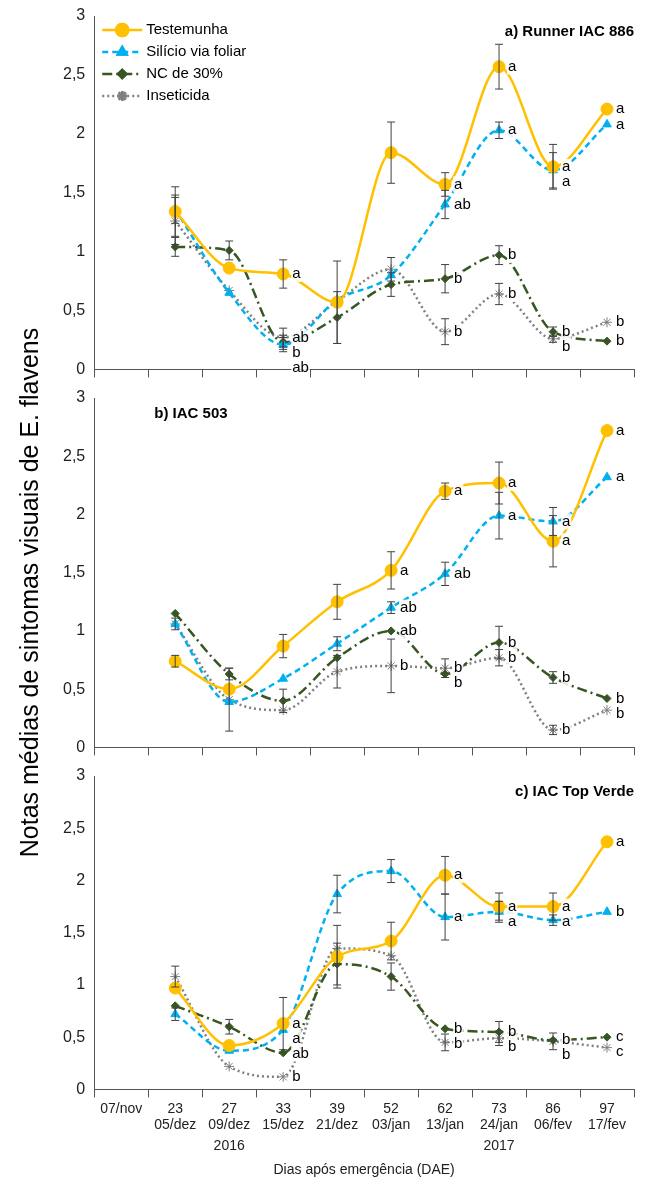 The width and height of the screenshot is (656, 1185). I want to click on text: a) Runner IAC 886, so click(569, 30).